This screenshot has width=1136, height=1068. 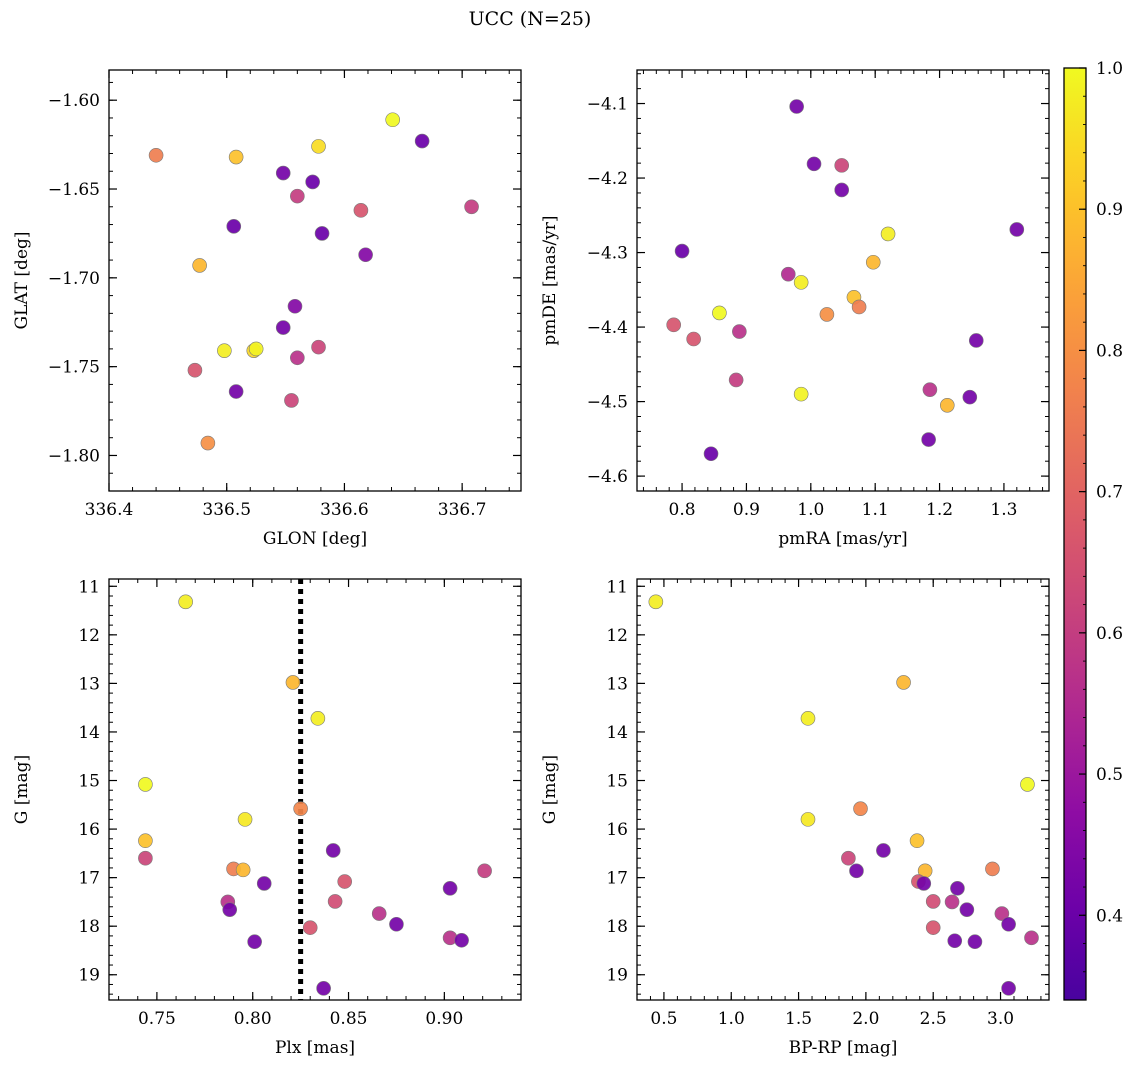 What do you see at coordinates (843, 1048) in the screenshot?
I see `x-axis-label: BP-RP [mag]` at bounding box center [843, 1048].